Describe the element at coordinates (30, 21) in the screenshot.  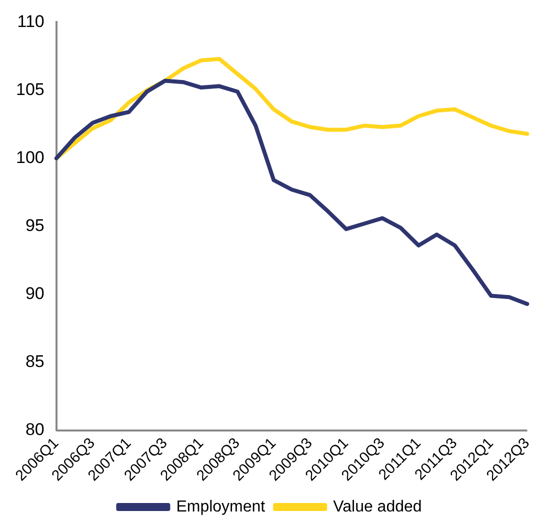
I see `y-tick-label: 110` at that location.